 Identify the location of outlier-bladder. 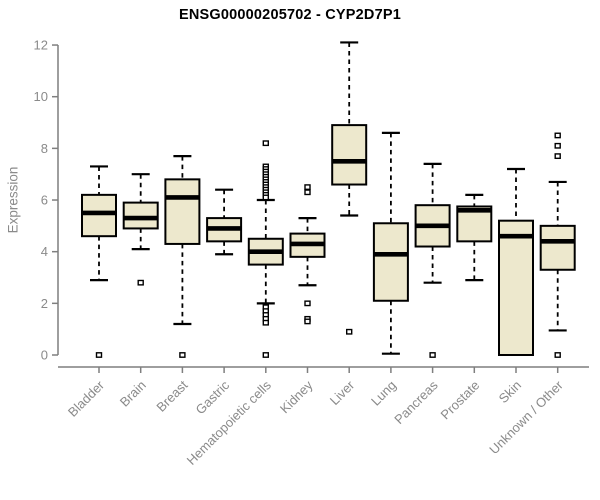
(99, 355).